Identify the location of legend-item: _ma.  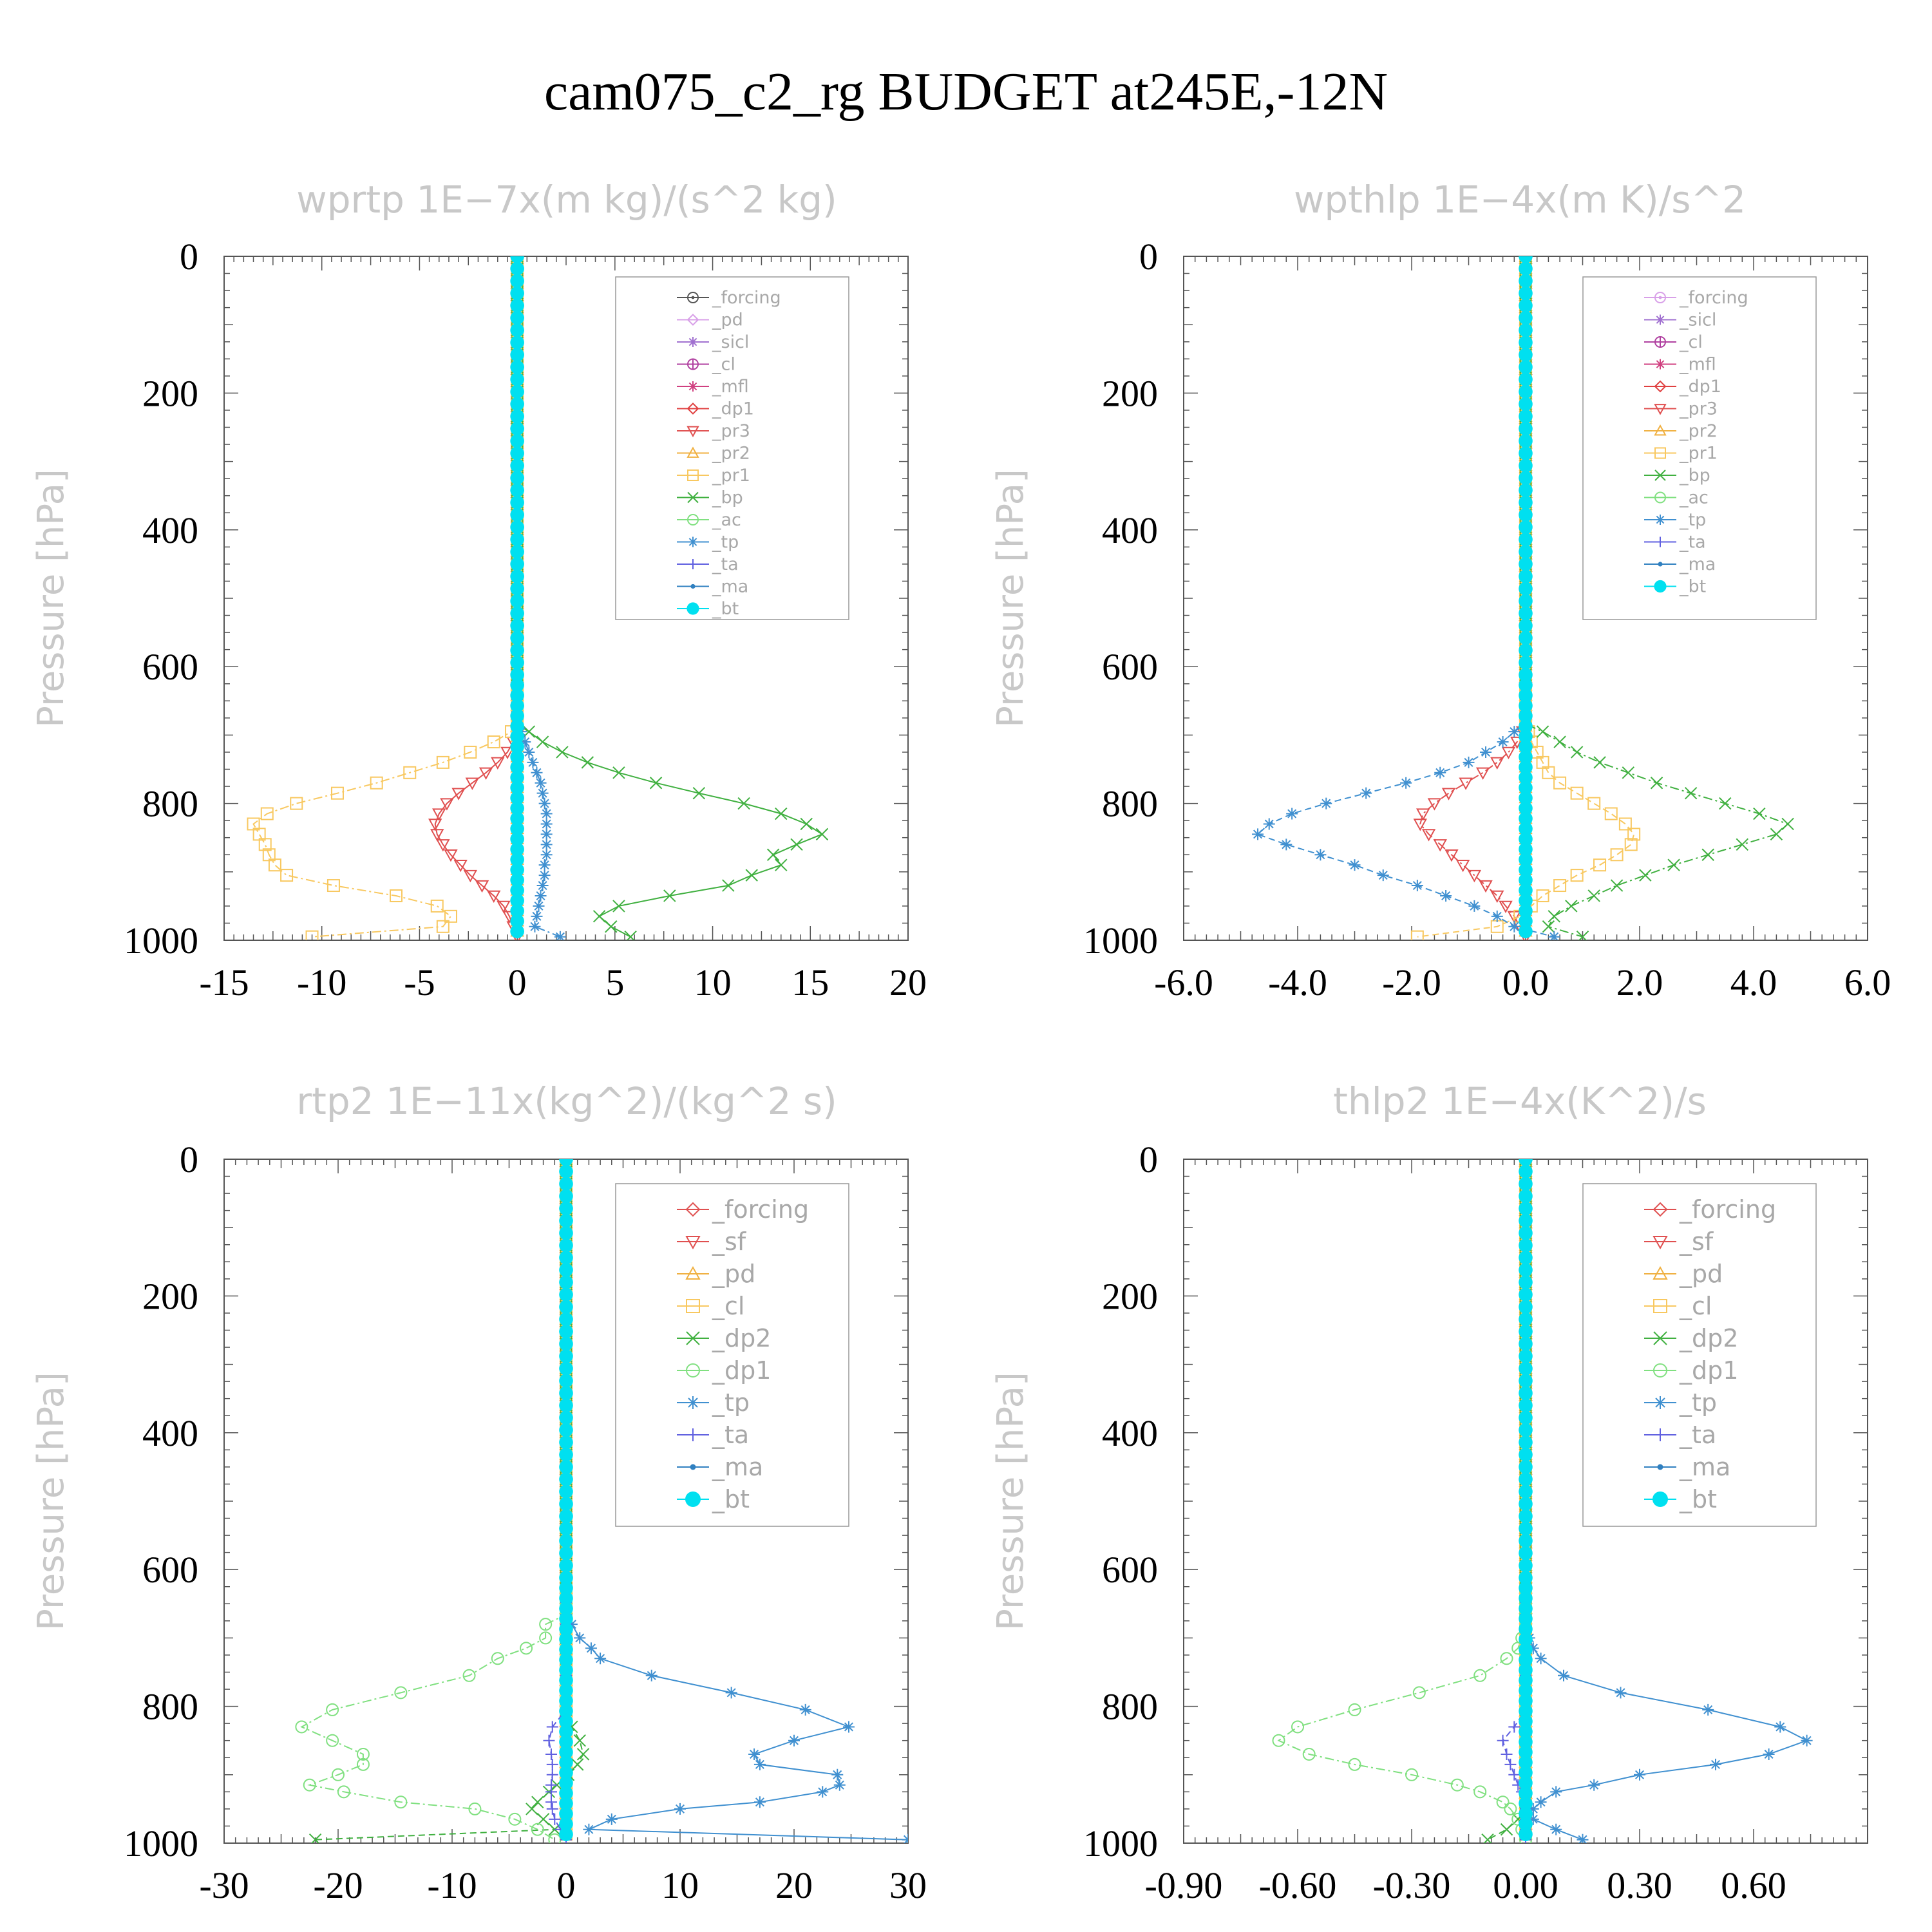
(713, 587).